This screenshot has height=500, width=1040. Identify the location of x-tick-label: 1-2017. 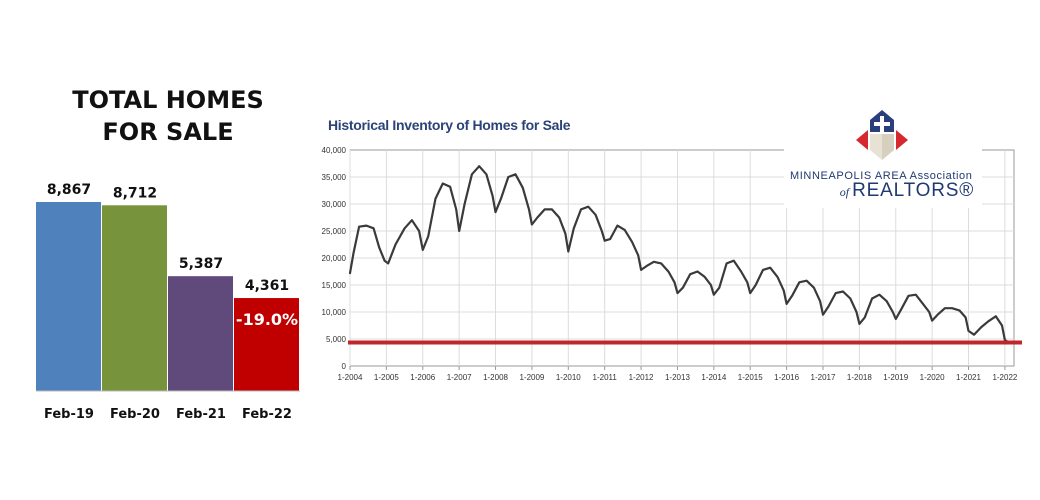
(823, 377).